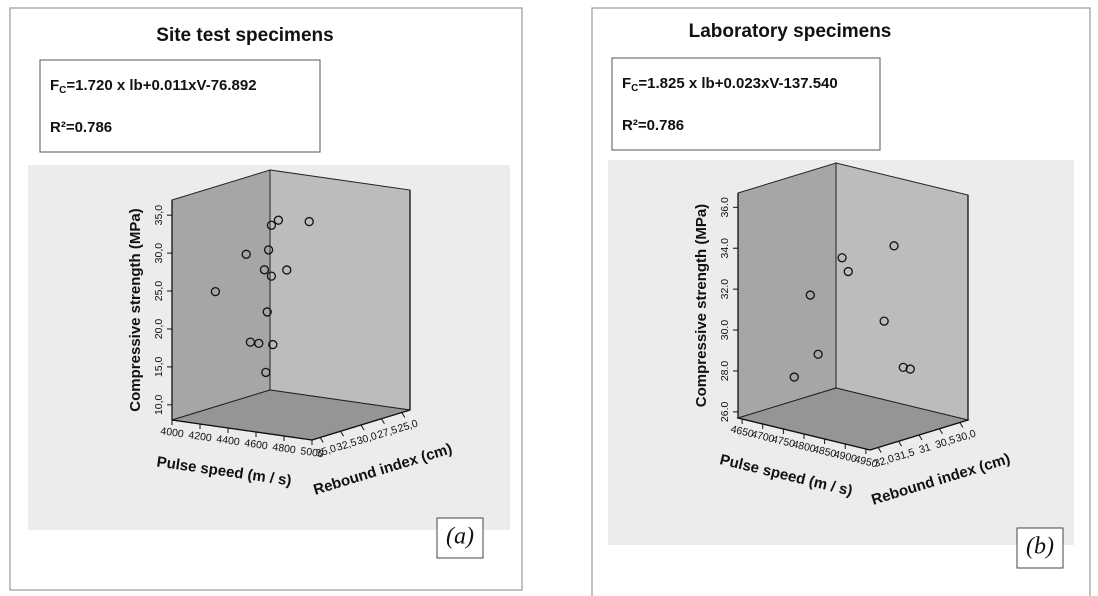 Image resolution: width=1098 pixels, height=596 pixels. I want to click on equation: FC=1.720 x lb+0.011xV-76.892, so click(153, 86).